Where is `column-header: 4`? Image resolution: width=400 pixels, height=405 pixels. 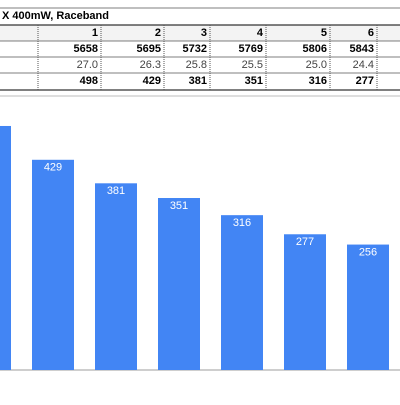
column-header: 4 is located at coordinates (260, 33).